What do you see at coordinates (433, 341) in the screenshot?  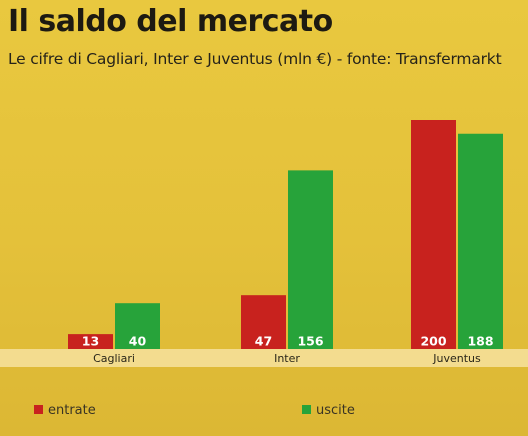 I see `value-label-entrate-juventus: 200` at bounding box center [433, 341].